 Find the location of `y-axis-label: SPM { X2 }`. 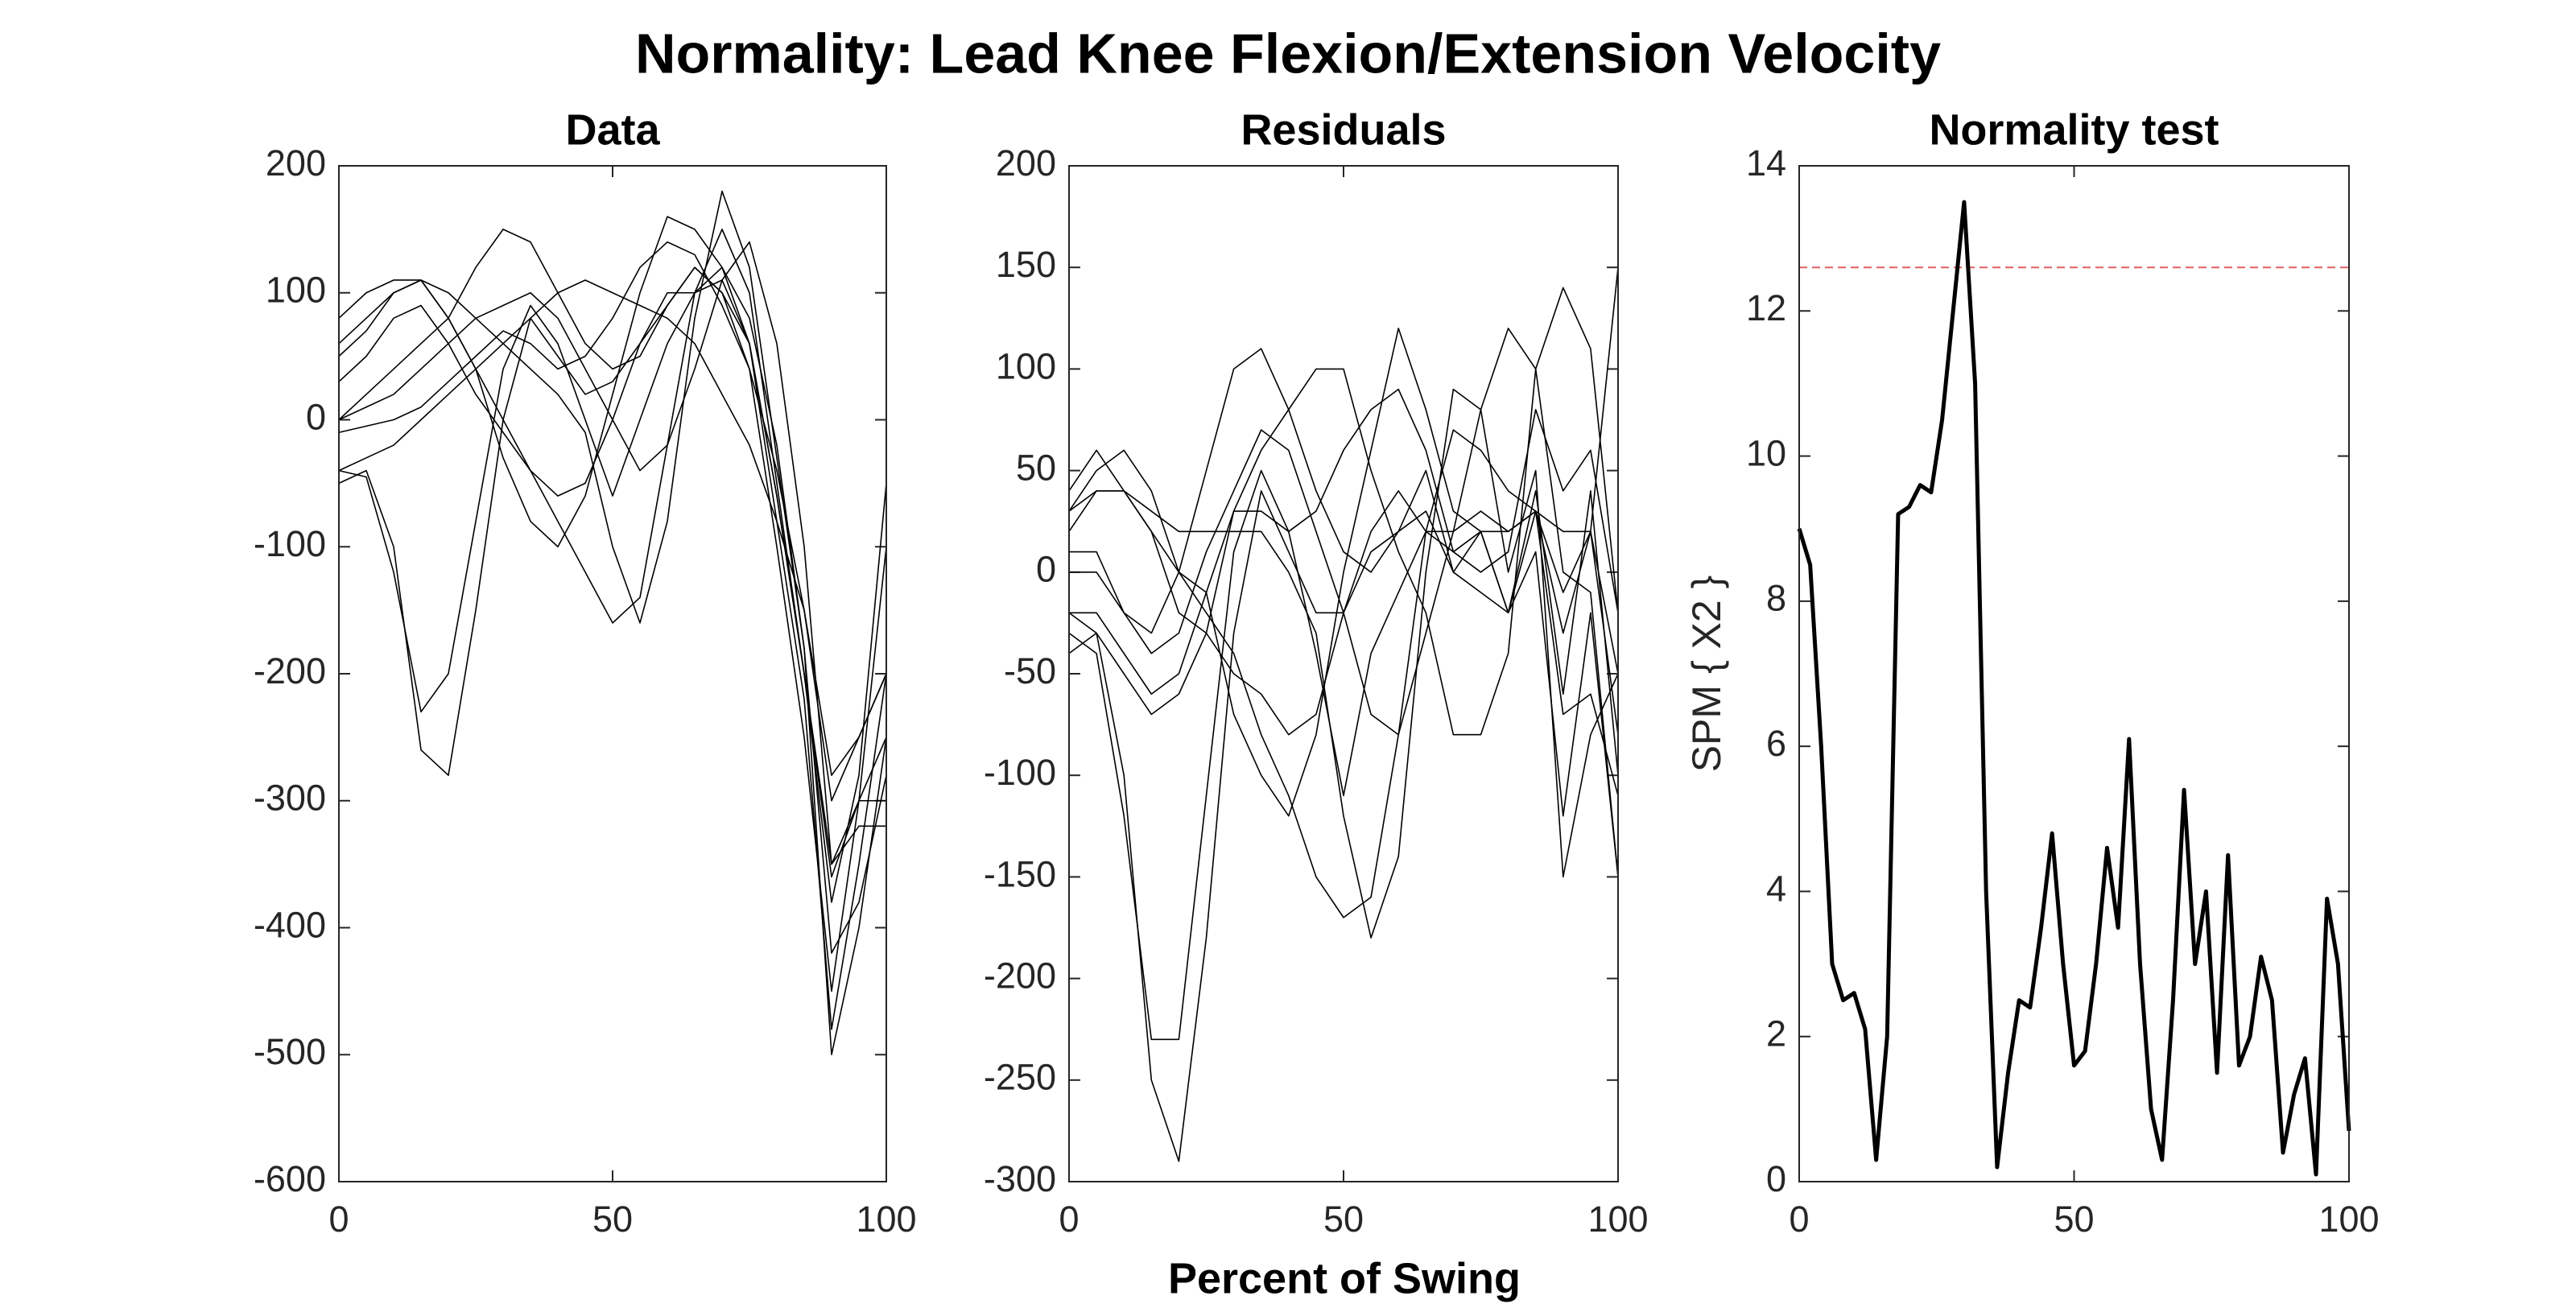

y-axis-label: SPM { X2 } is located at coordinates (1706, 674).